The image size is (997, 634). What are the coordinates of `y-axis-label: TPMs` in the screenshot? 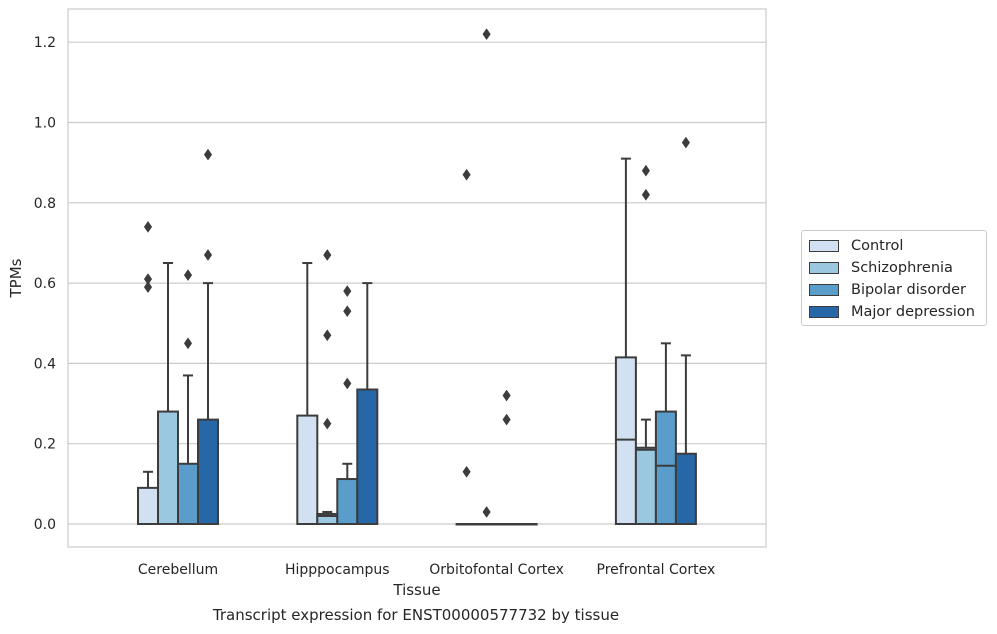 It's located at (16, 278).